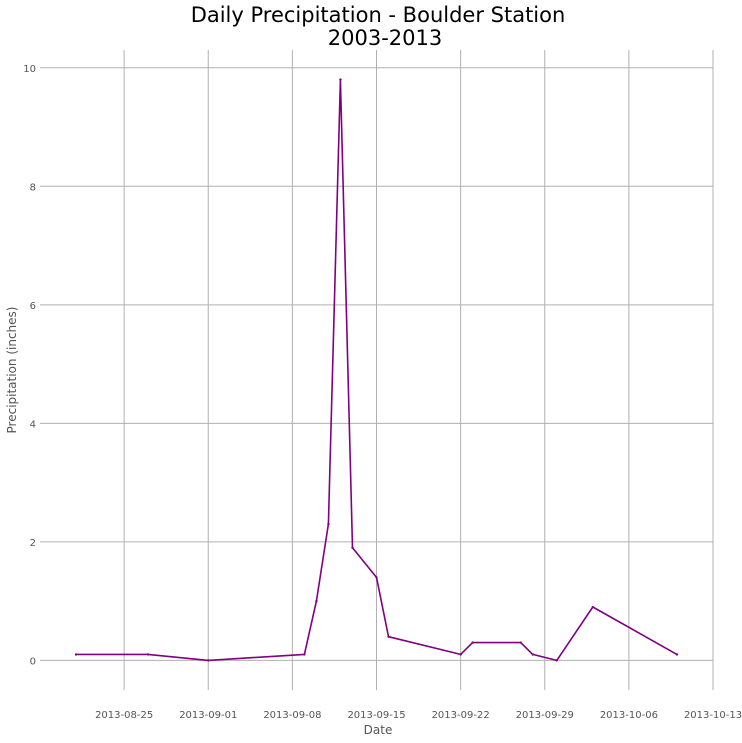 The width and height of the screenshot is (742, 743). What do you see at coordinates (12, 370) in the screenshot?
I see `y-axis-label: Precipitation (inches)` at bounding box center [12, 370].